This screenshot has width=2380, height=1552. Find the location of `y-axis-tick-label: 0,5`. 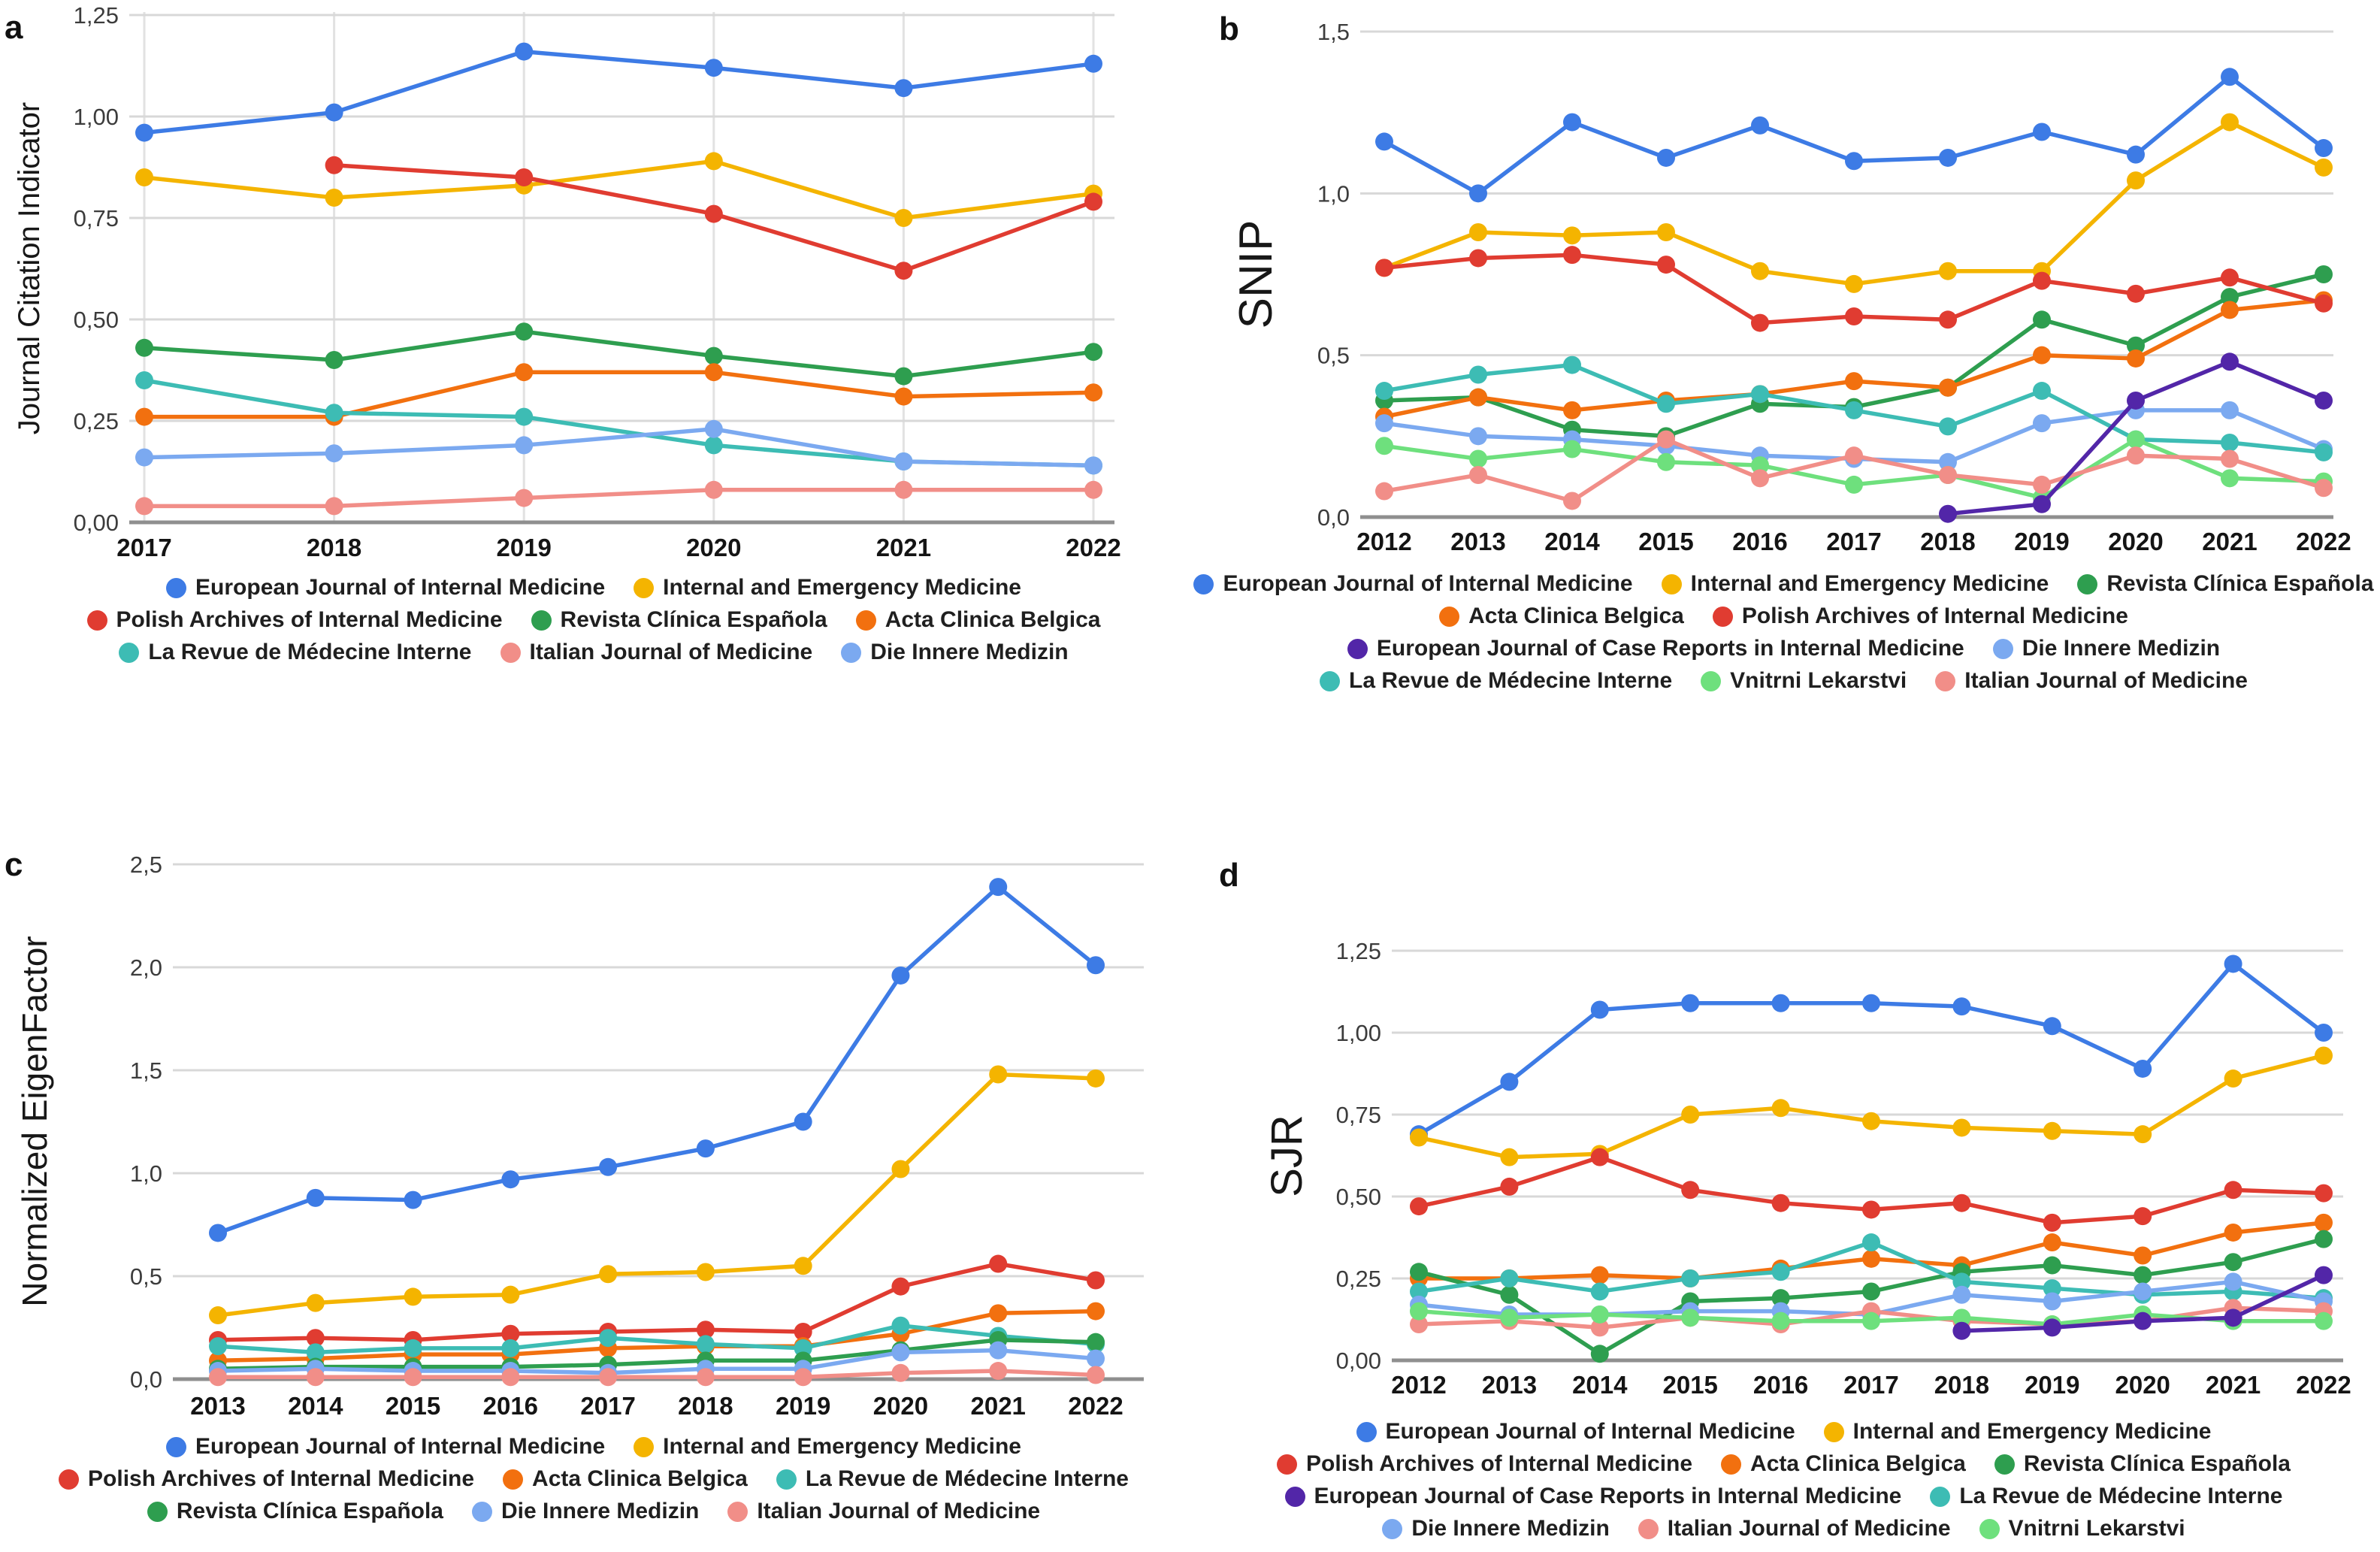

y-axis-tick-label: 0,5 is located at coordinates (146, 1276).